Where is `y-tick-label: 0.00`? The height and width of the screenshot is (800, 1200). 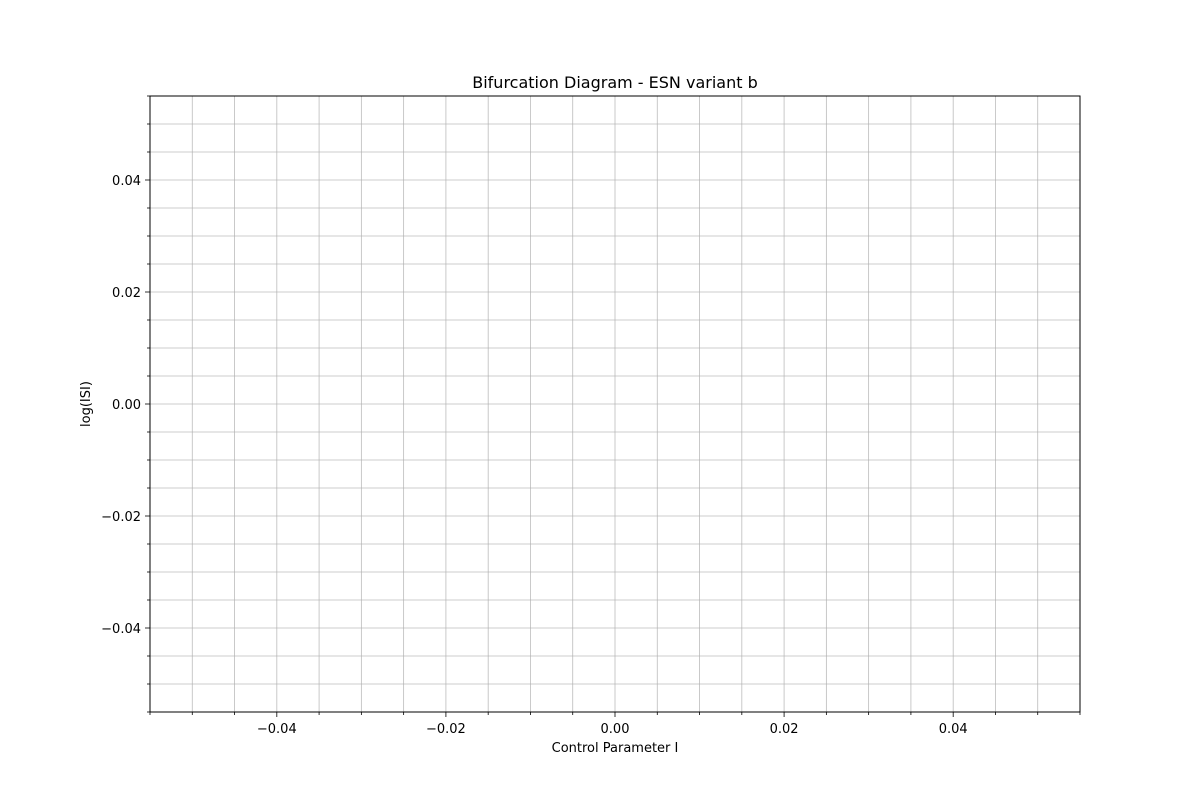
y-tick-label: 0.00 is located at coordinates (126, 405).